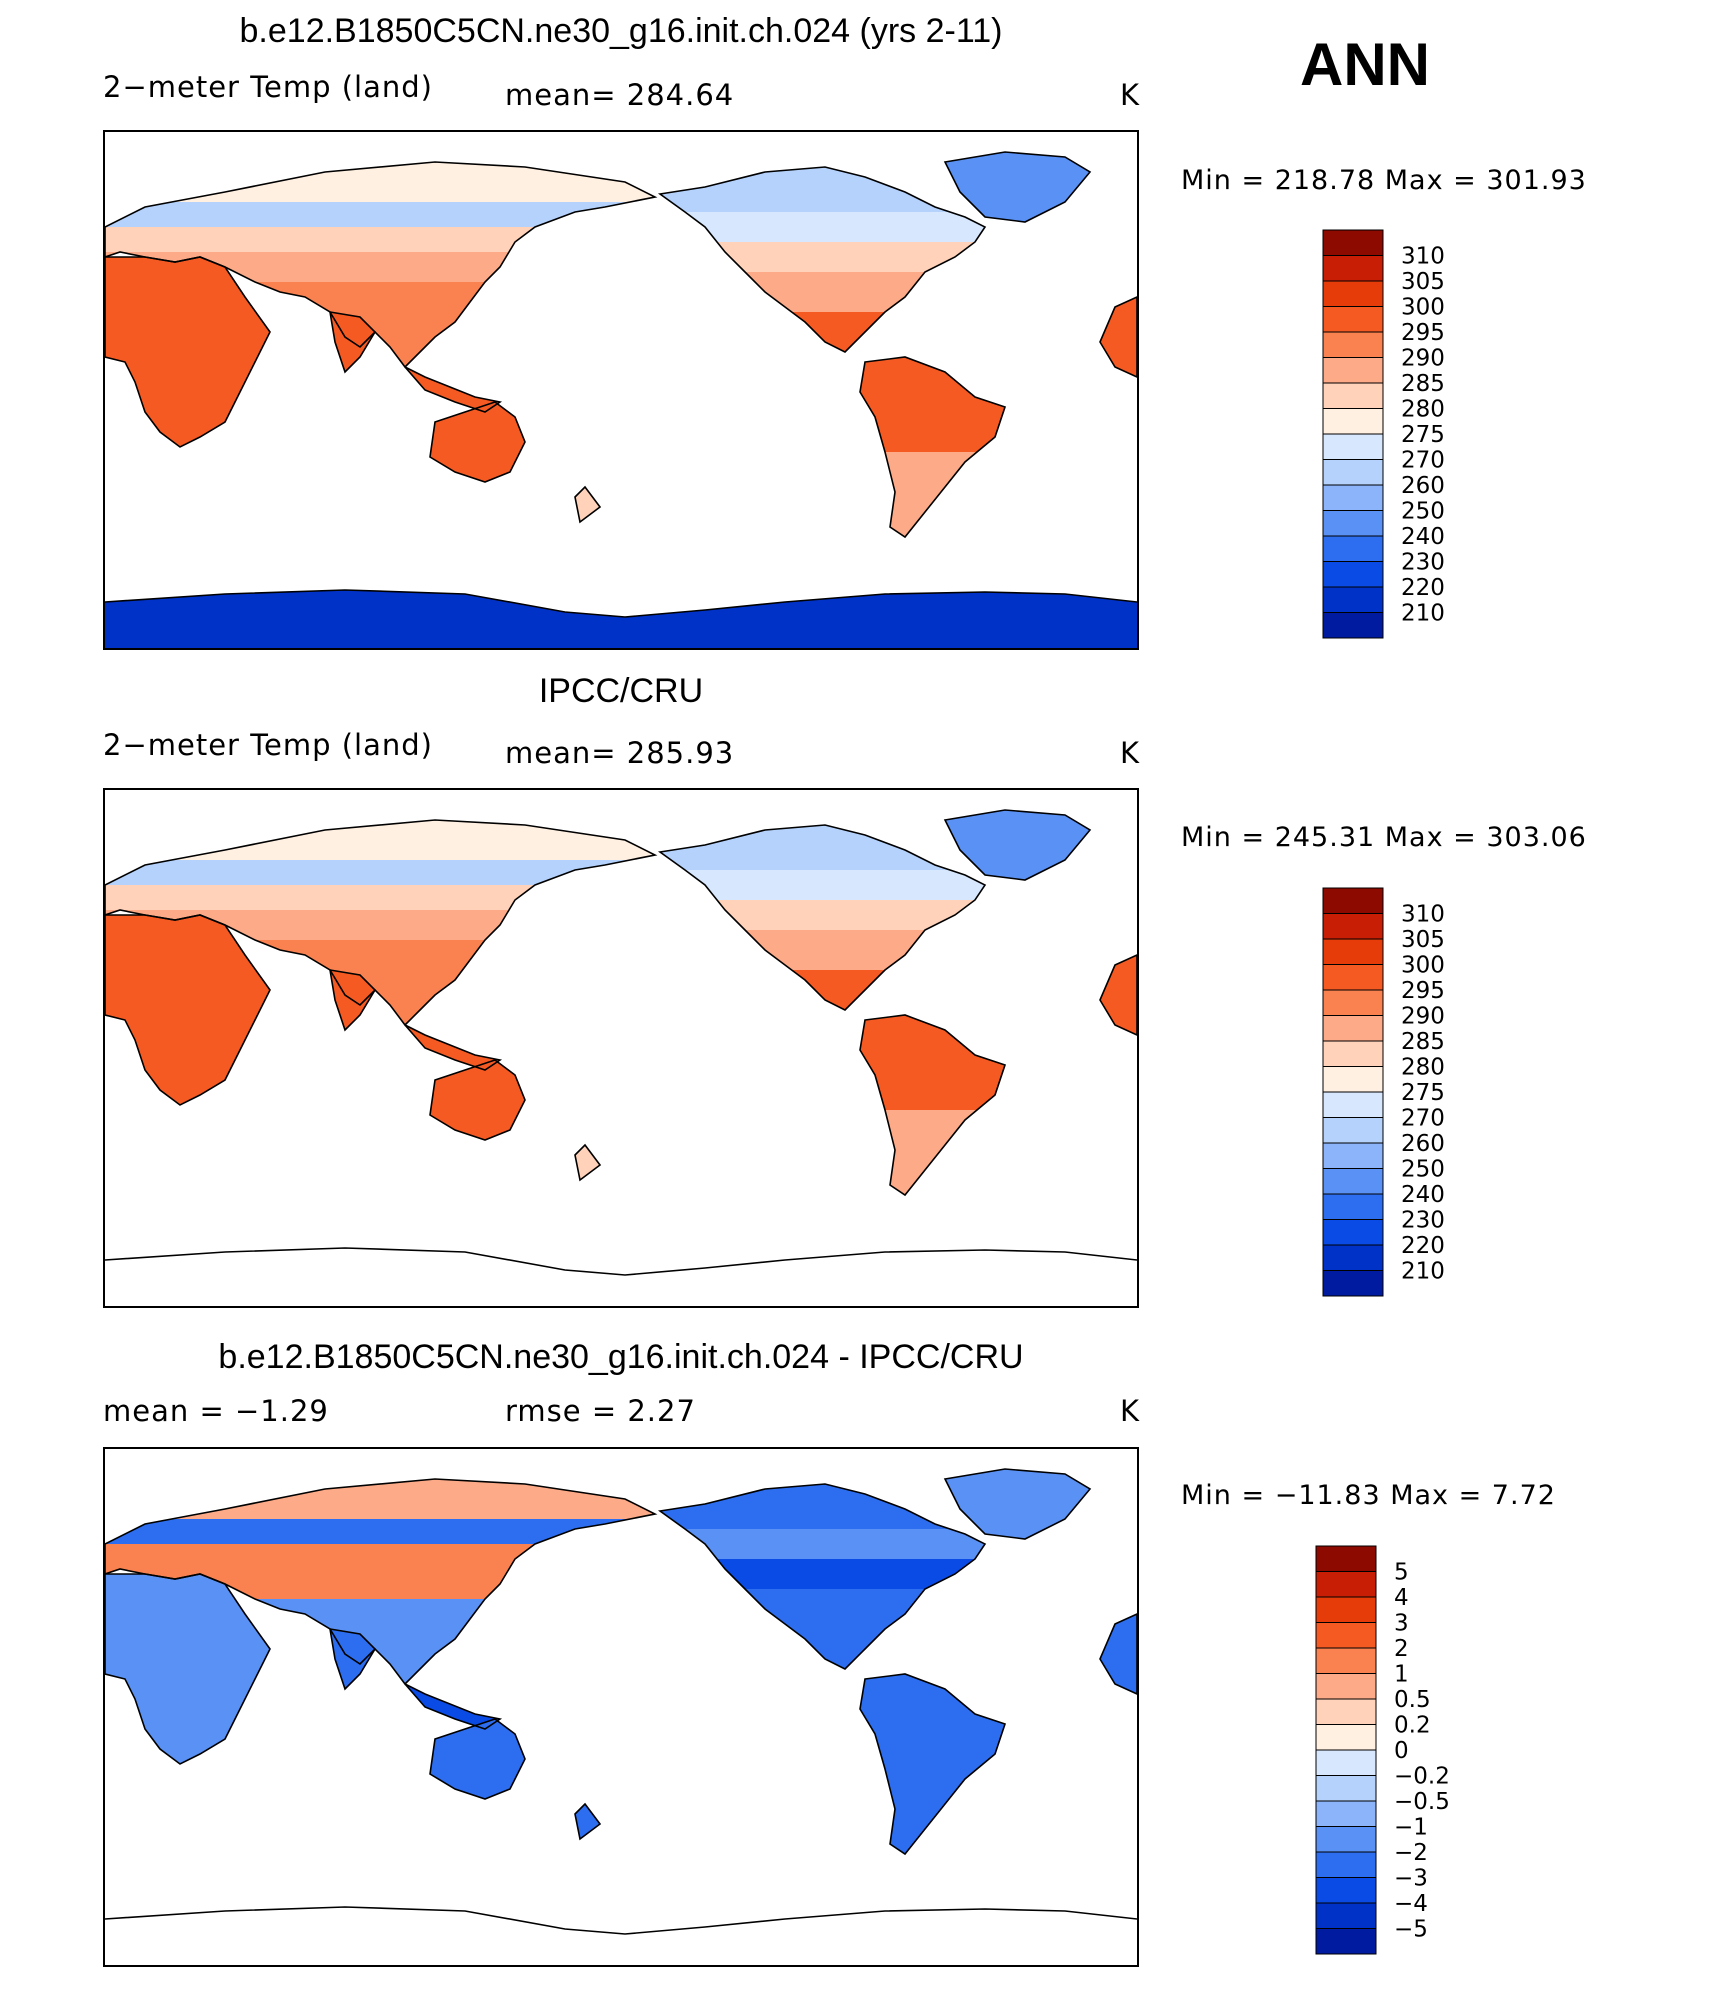 The image size is (1710, 1991). Describe the element at coordinates (1130, 753) in the screenshot. I see `panel2-units: K` at that location.